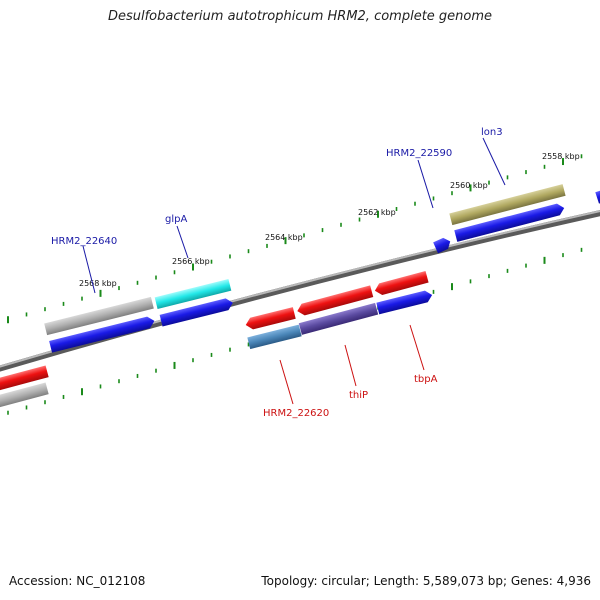  Describe the element at coordinates (335, 300) in the screenshot. I see `feature-thiP-upper` at that location.